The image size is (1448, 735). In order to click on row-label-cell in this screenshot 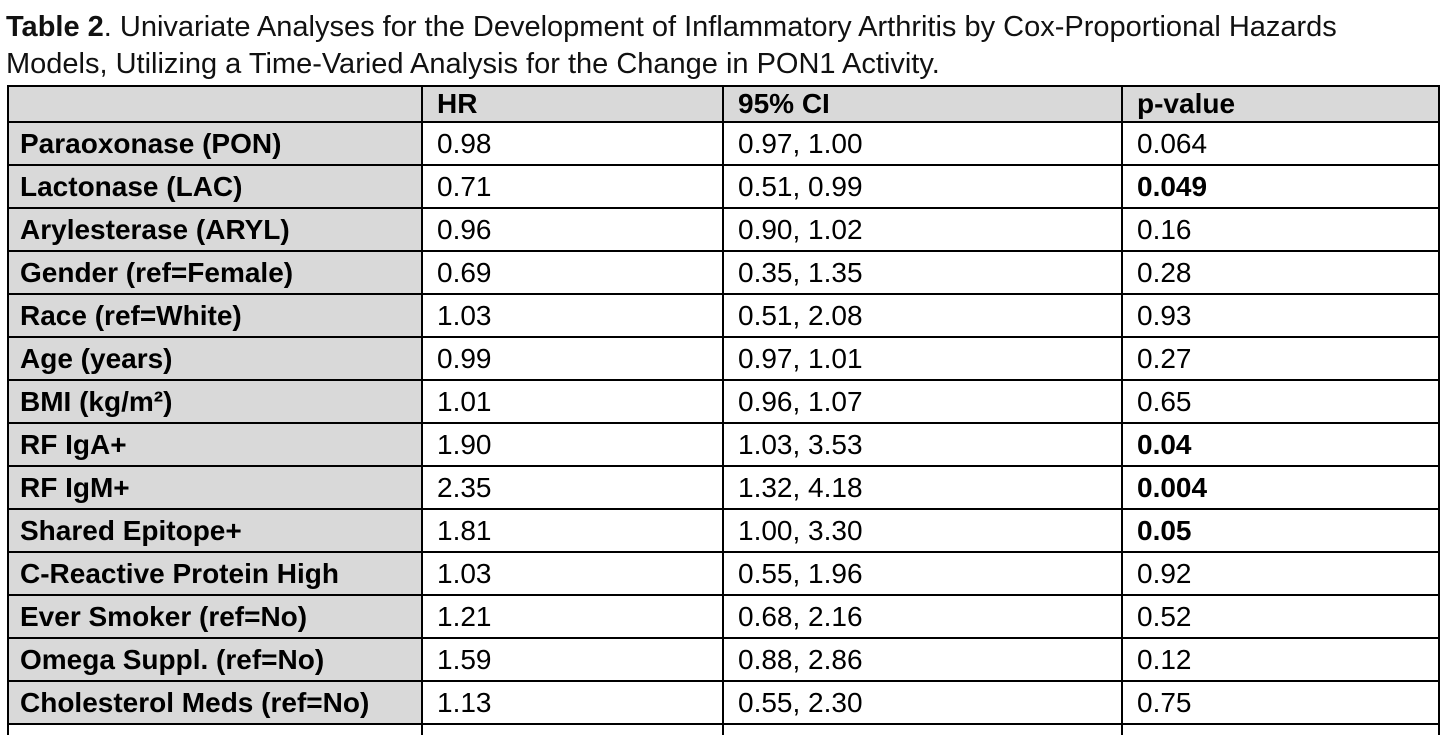, I will do `click(215, 729)`.